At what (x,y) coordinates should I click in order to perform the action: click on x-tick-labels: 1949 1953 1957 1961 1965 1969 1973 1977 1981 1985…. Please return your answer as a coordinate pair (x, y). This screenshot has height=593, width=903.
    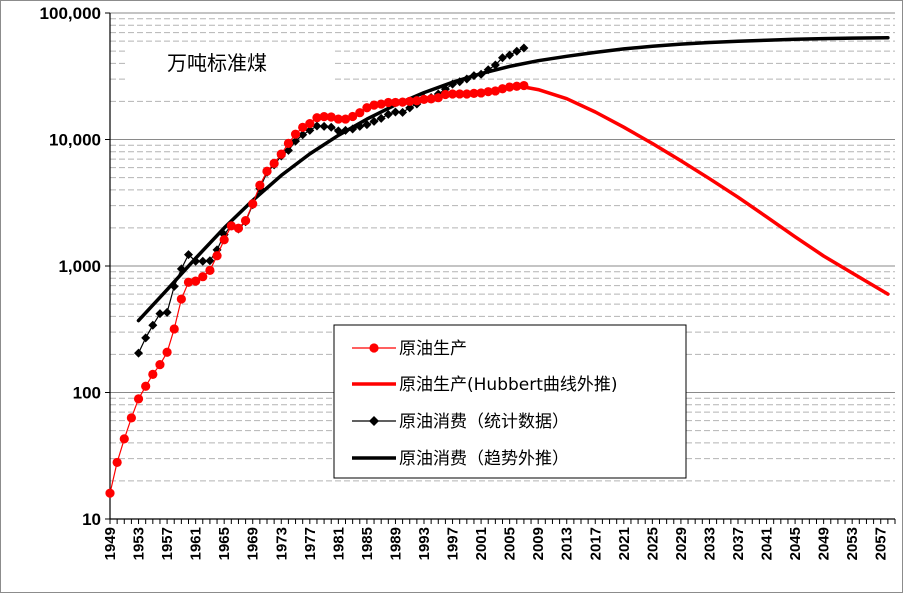
    Looking at the image, I should click on (496, 543).